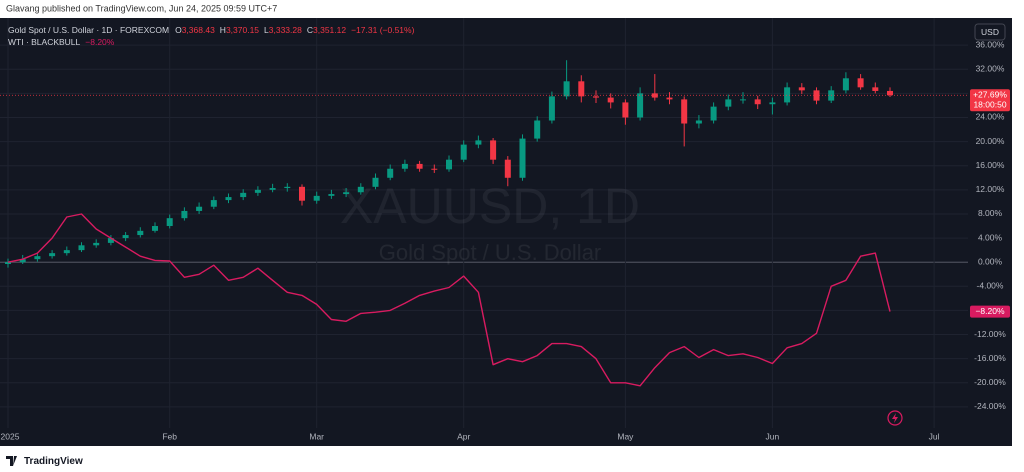  I want to click on currency-button, so click(990, 32).